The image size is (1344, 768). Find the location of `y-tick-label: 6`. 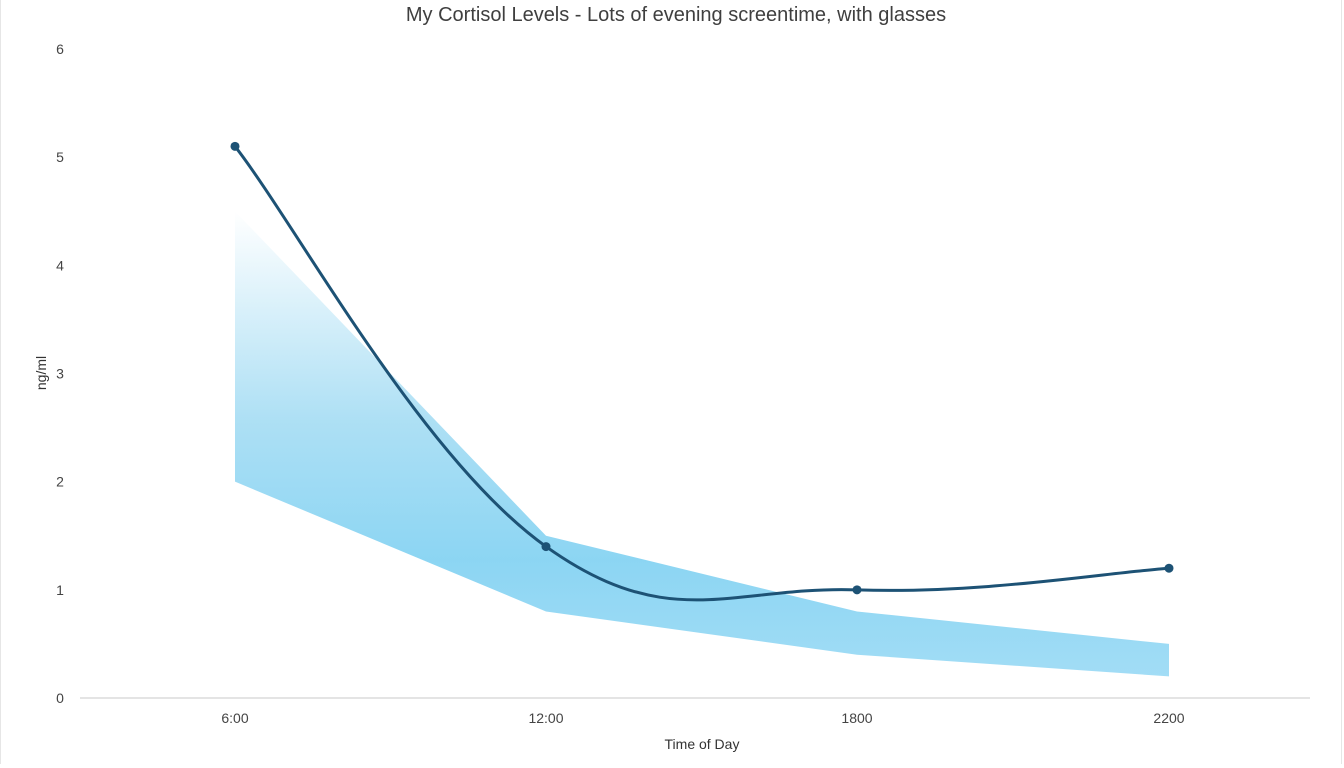

y-tick-label: 6 is located at coordinates (60, 49).